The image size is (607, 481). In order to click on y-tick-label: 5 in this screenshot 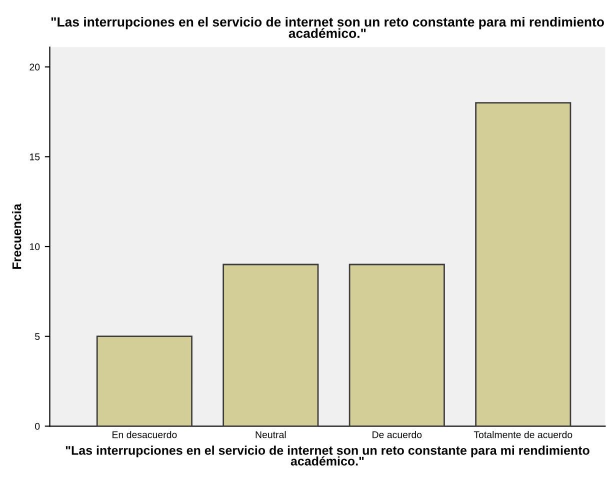, I will do `click(37, 336)`.